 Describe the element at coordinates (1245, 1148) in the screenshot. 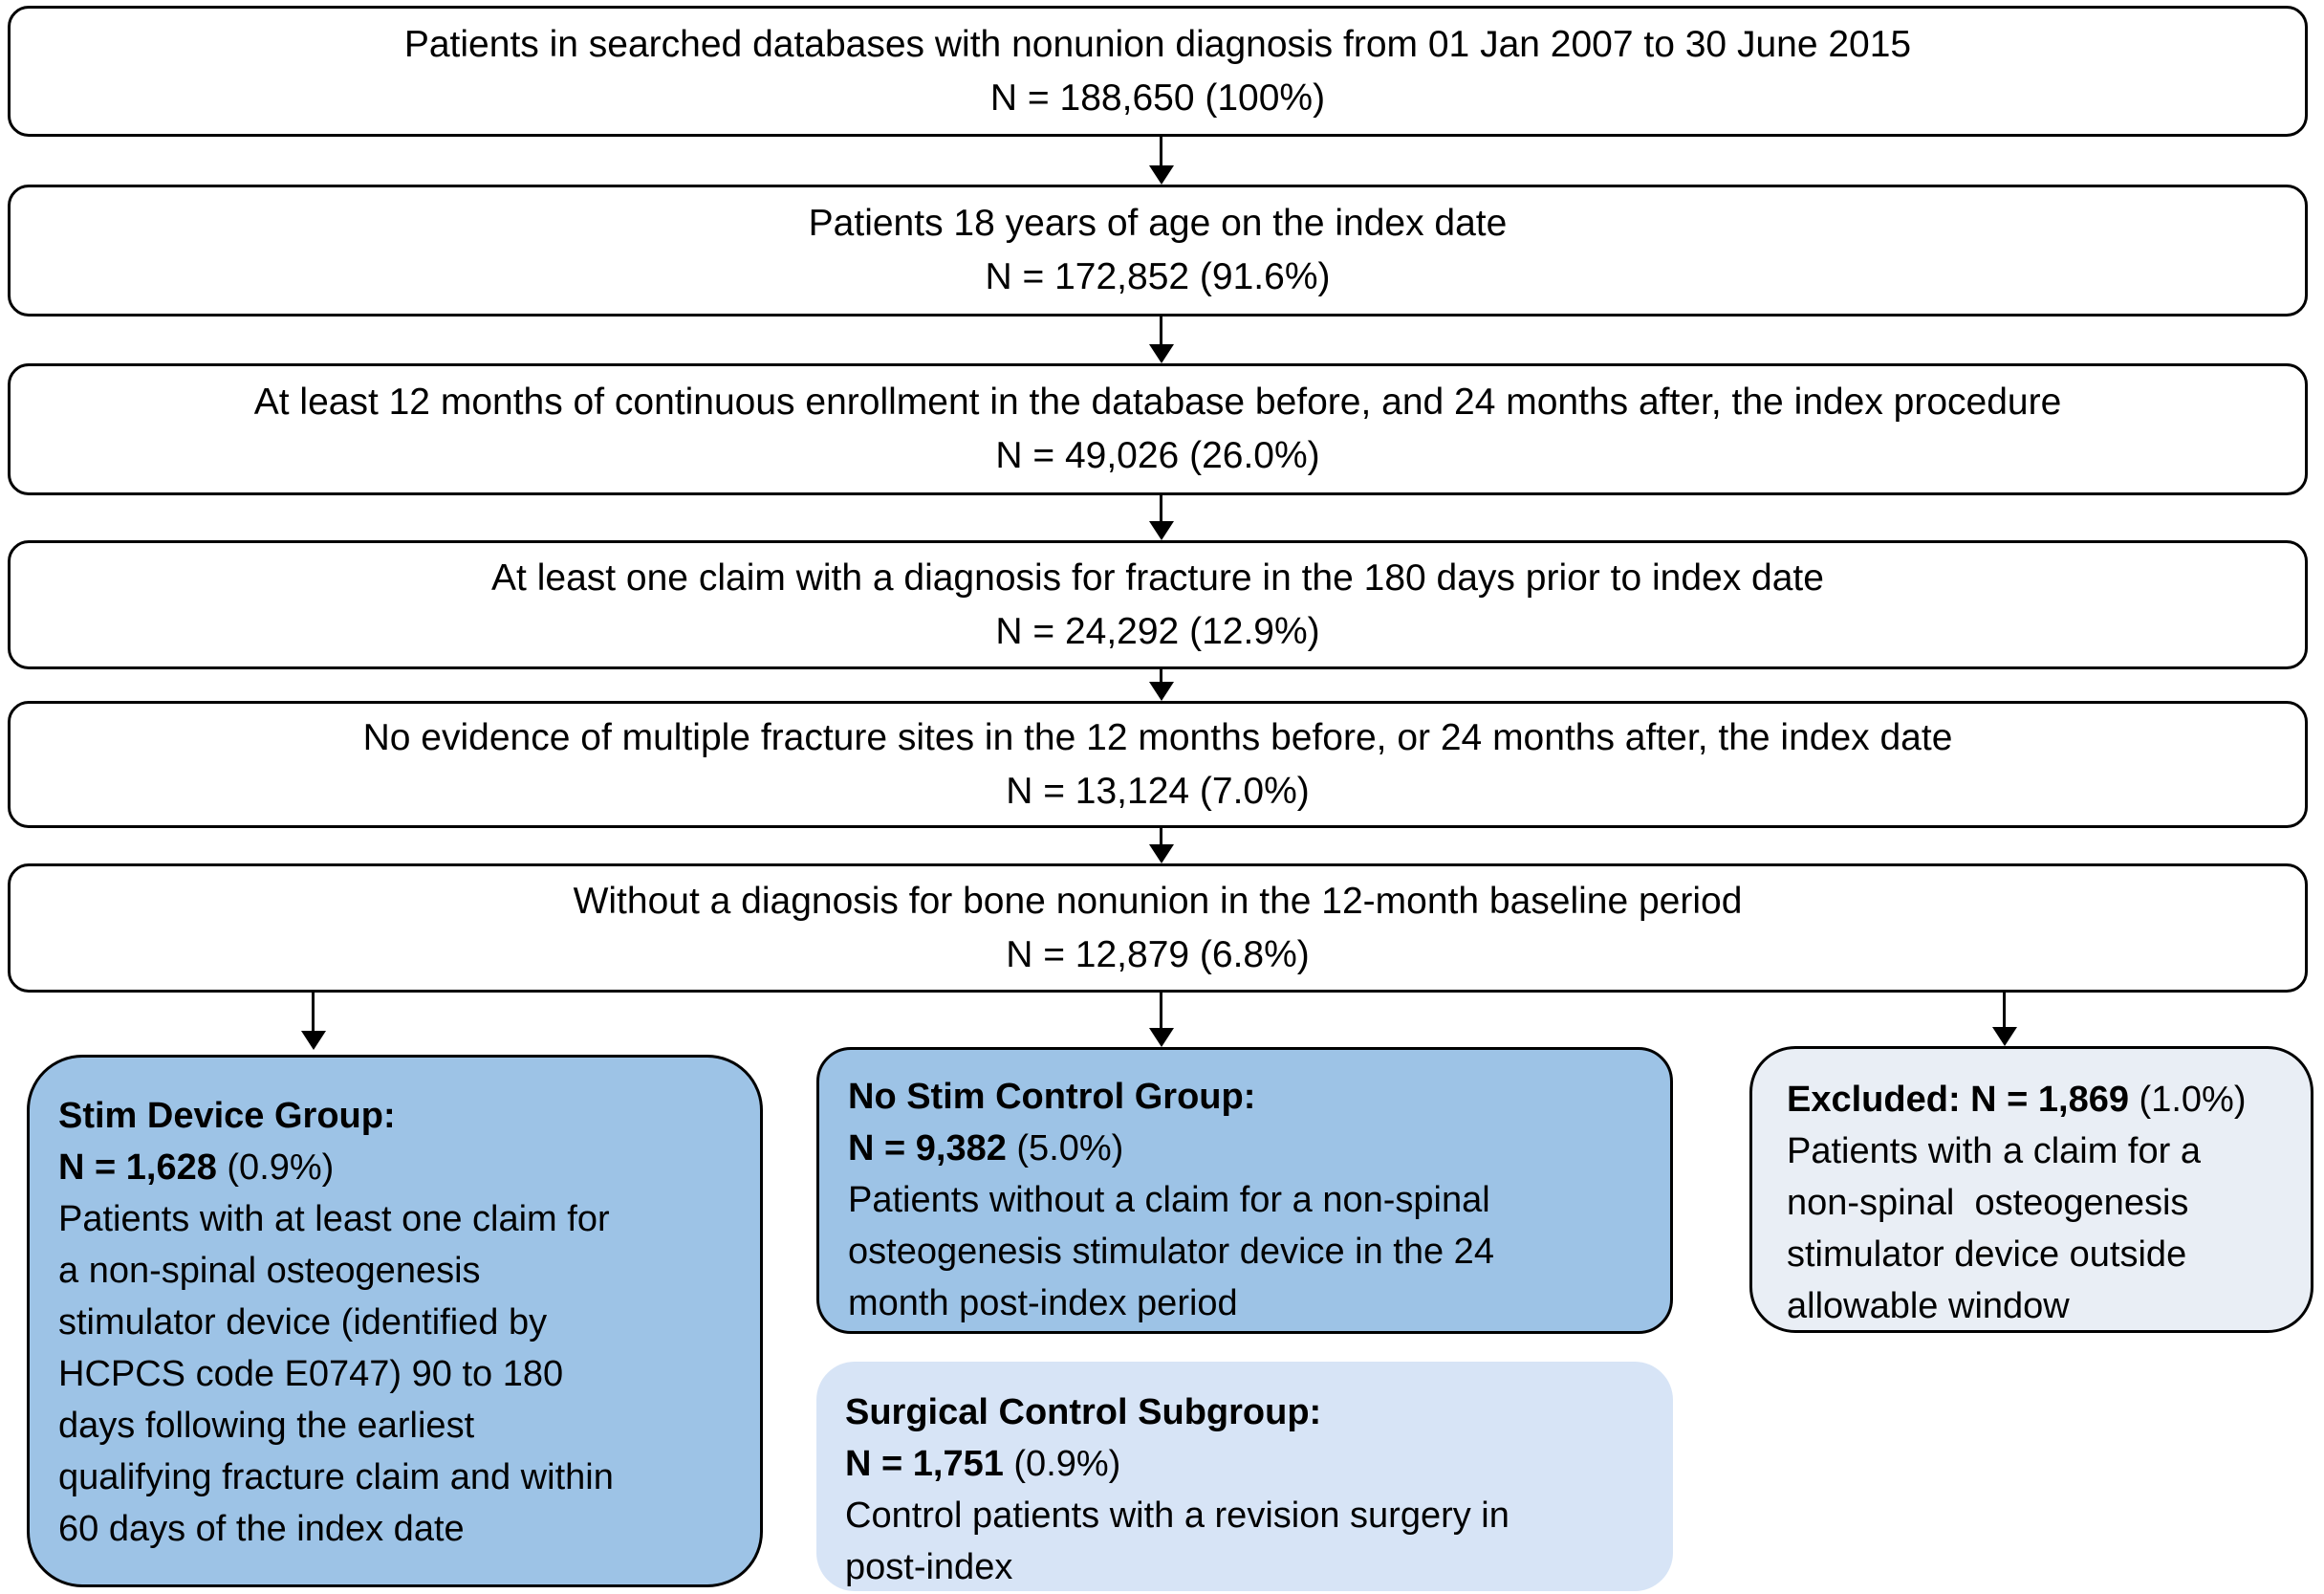

I see `no-stim-control-group-count: N = 9,382 (5.0%)` at that location.